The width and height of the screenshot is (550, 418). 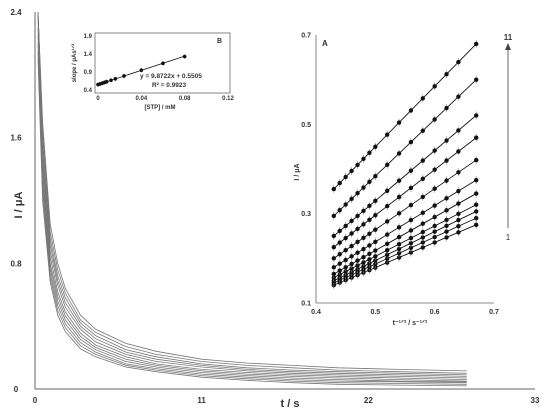 I want to click on inset-a-label: A, so click(x=325, y=43).